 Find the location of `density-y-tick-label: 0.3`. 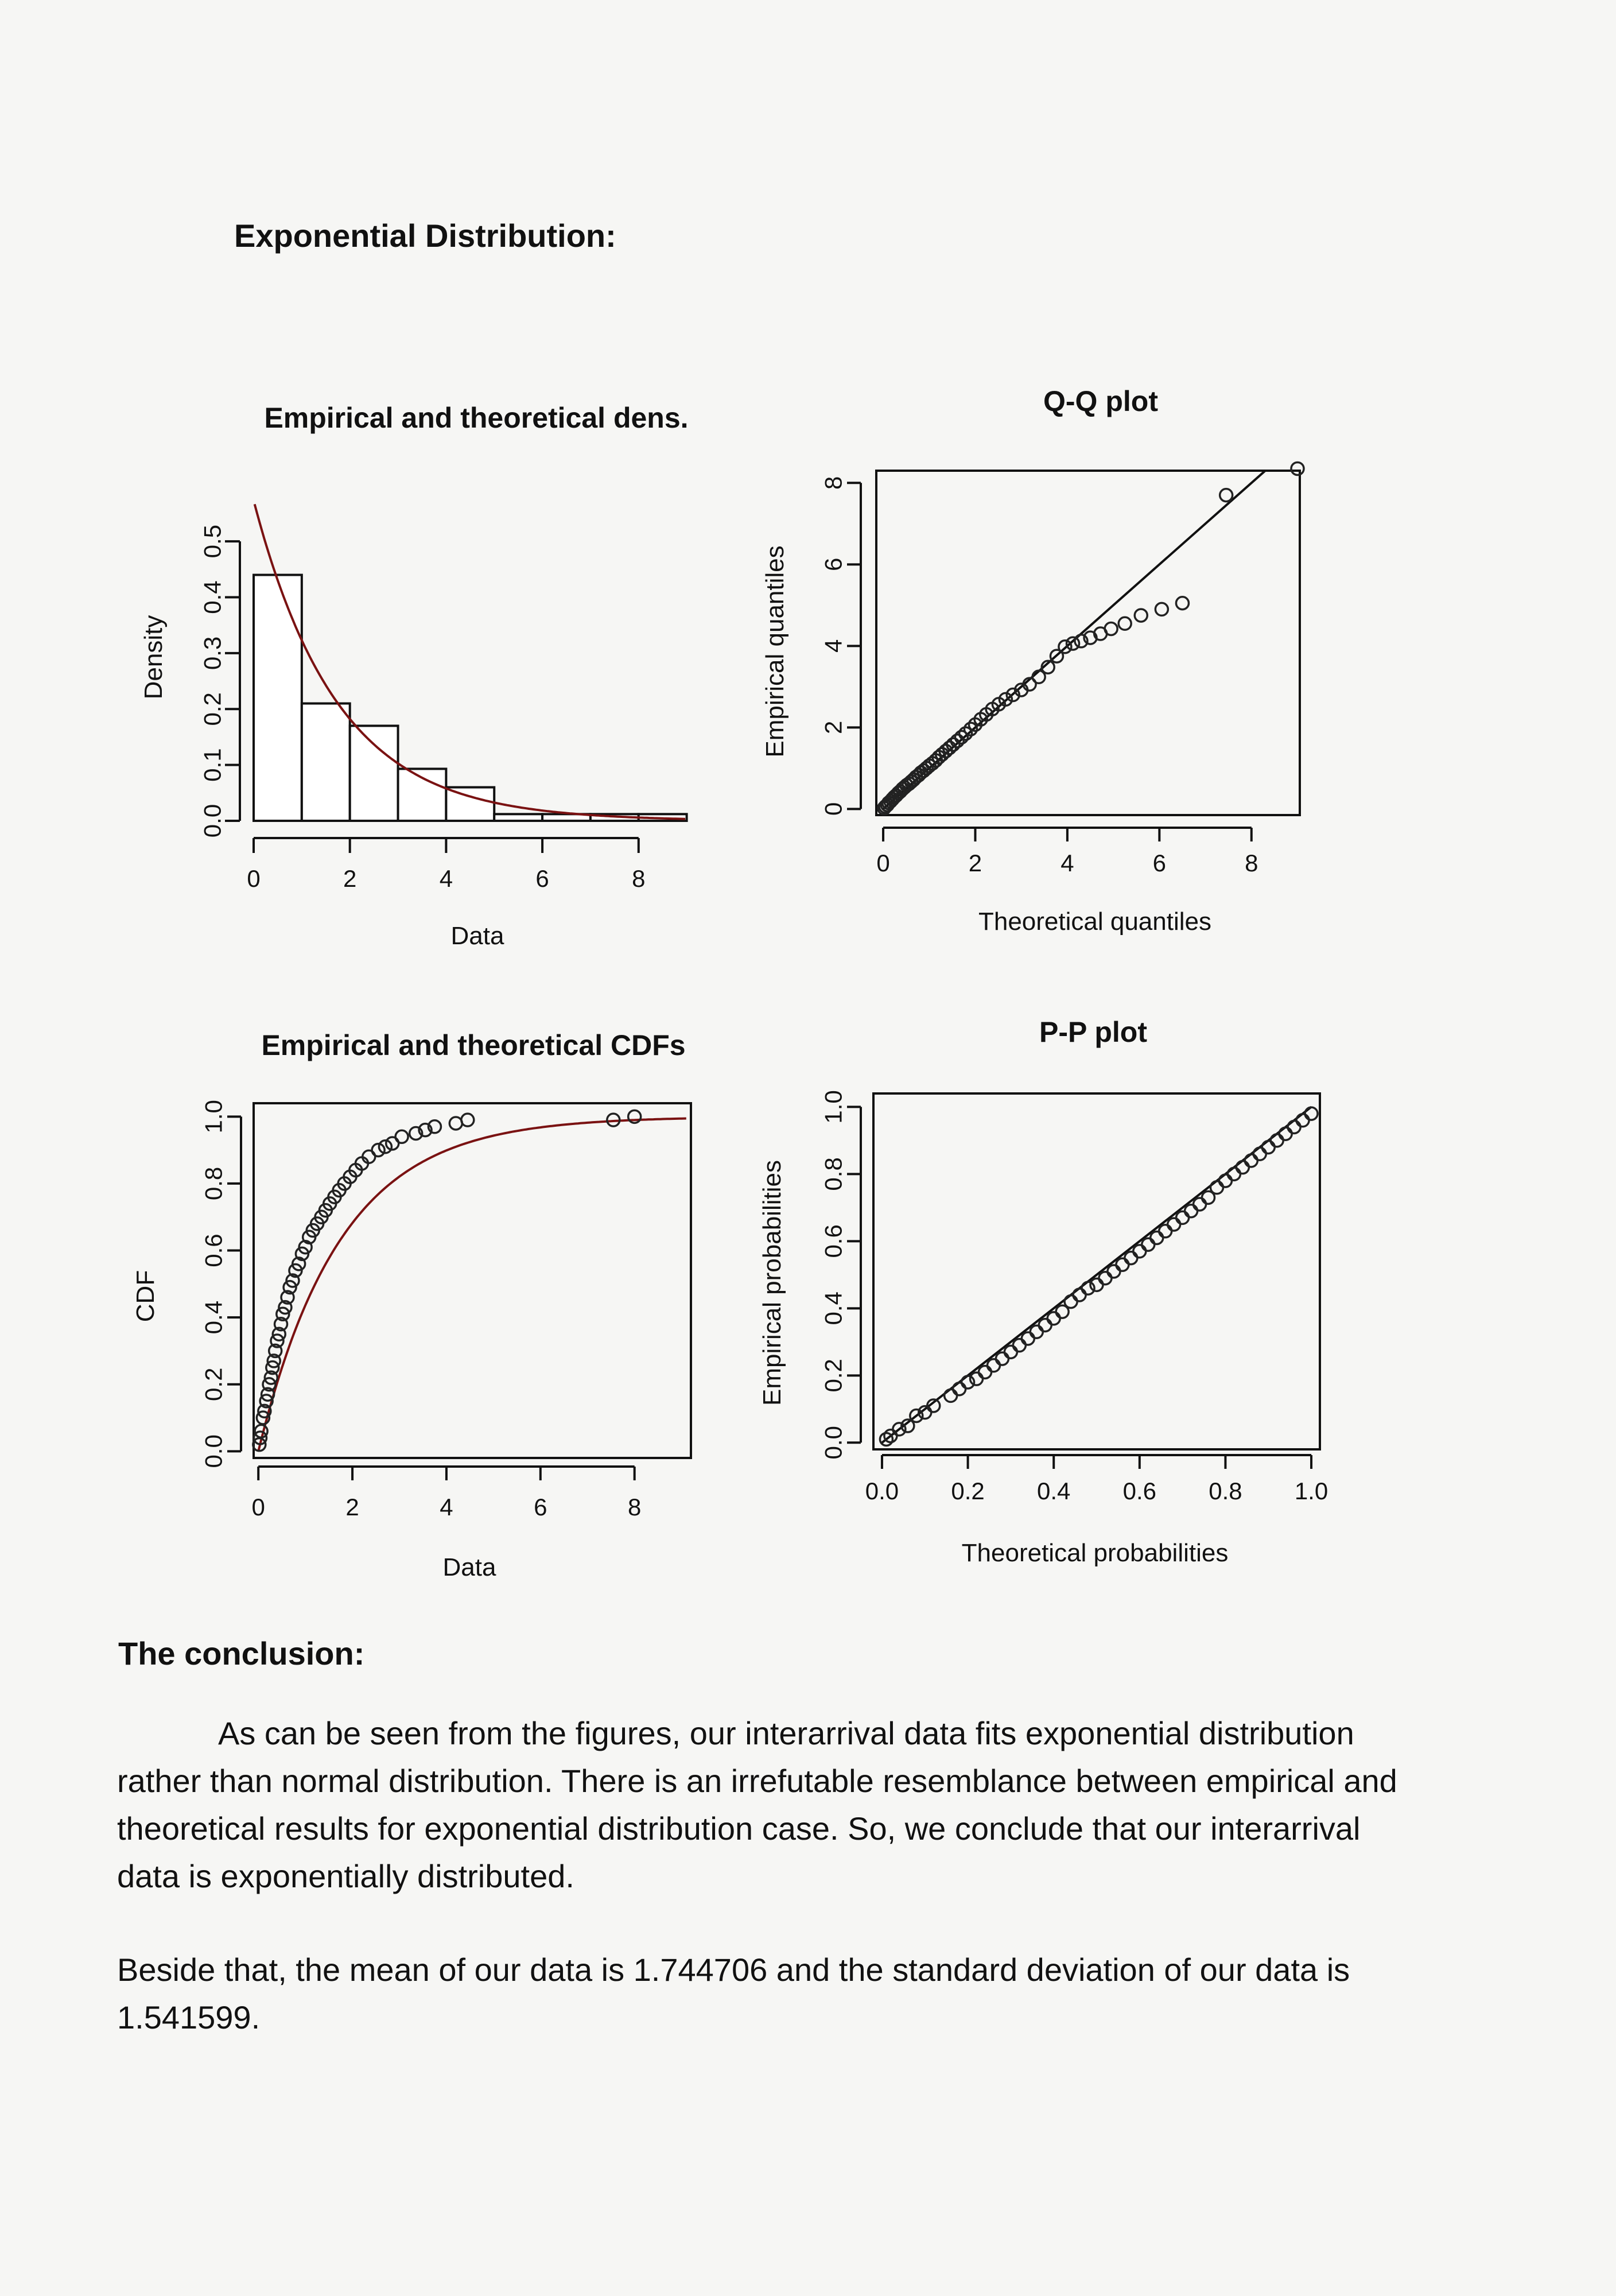

density-y-tick-label: 0.3 is located at coordinates (212, 653).